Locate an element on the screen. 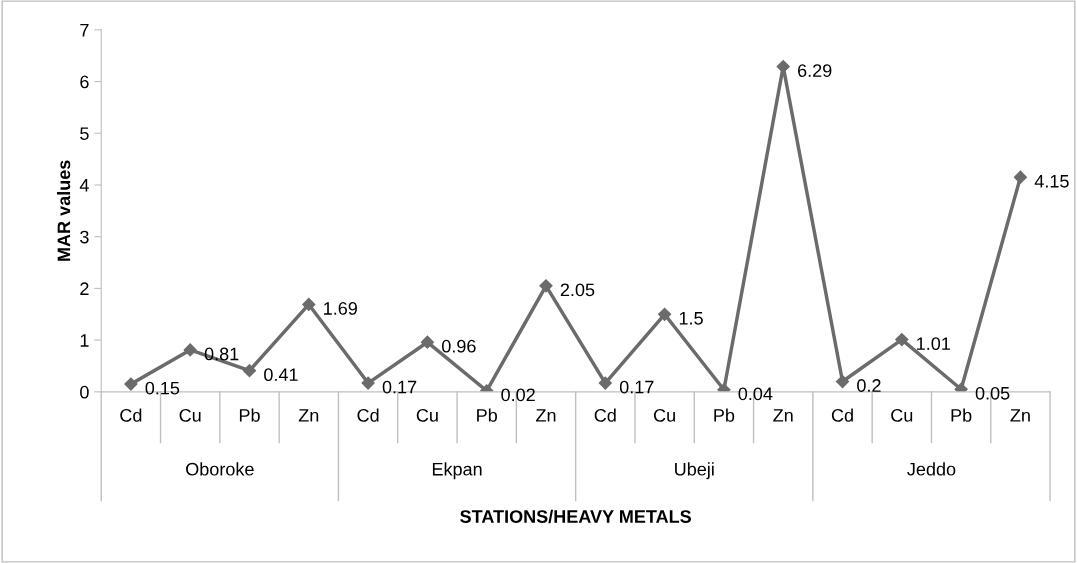 The width and height of the screenshot is (1077, 563). data-label: 2.05 is located at coordinates (577, 290).